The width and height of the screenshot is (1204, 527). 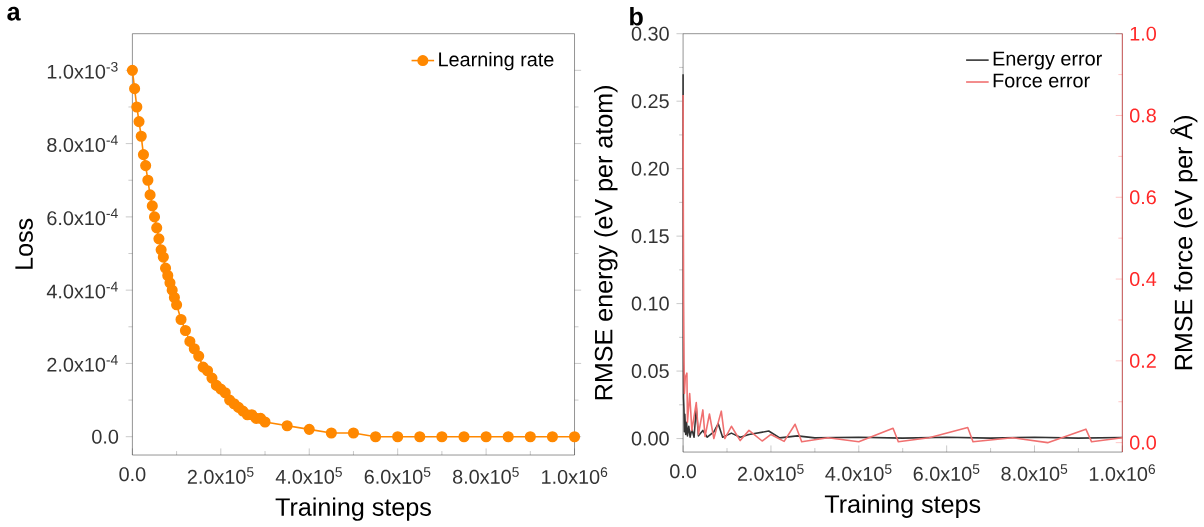 What do you see at coordinates (82, 363) in the screenshot?
I see `y-tick-label: 2.0x10$^{-4}$` at bounding box center [82, 363].